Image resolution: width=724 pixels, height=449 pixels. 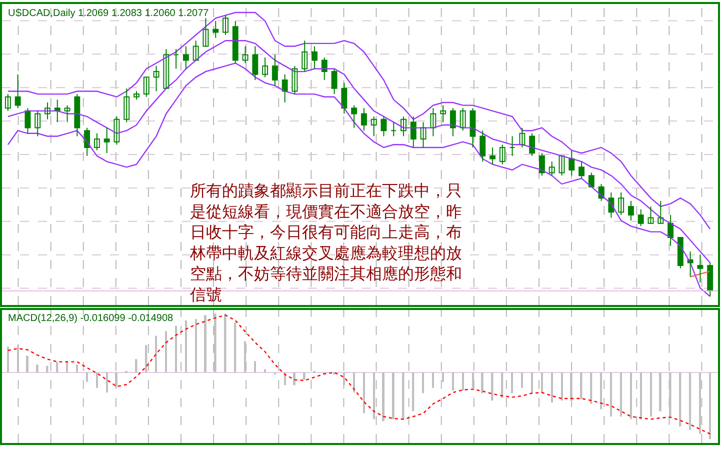 I want to click on chart-title: USDCAD,Daily 1.2069 1.2083 1.2060 1.2077, so click(x=109, y=13).